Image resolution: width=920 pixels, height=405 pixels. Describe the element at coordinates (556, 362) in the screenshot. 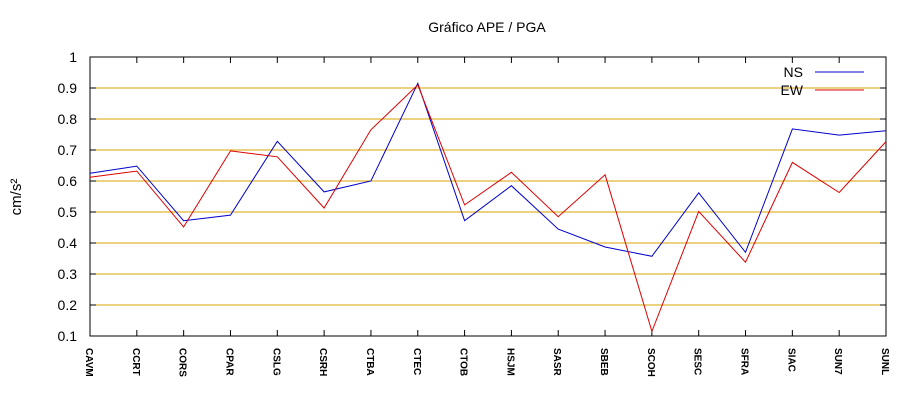

I see `x-tick-label: SASR` at that location.